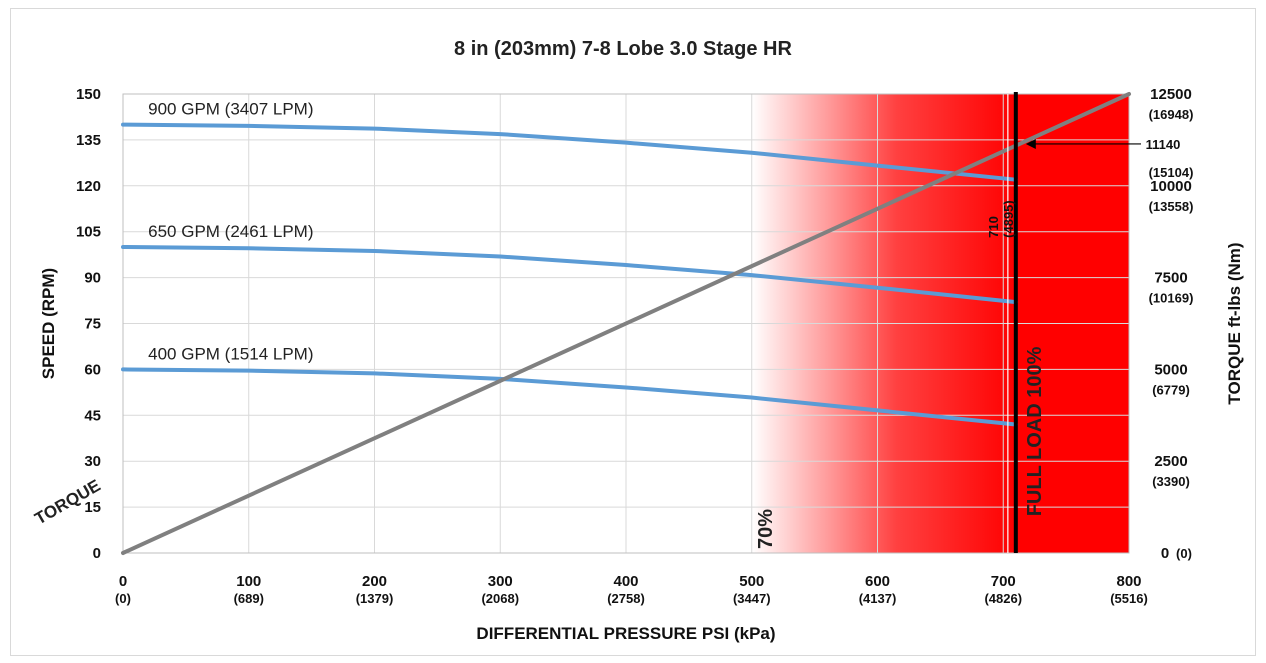 The image size is (1266, 663). I want to click on y2-tick-label: 2500, so click(1170, 461).